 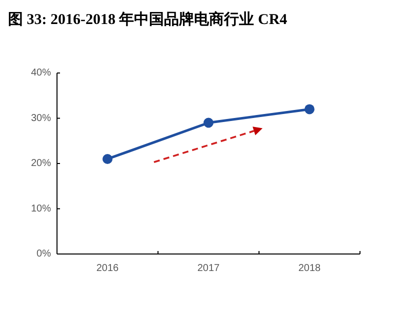 What do you see at coordinates (108, 268) in the screenshot?
I see `x-tick-label: 2016` at bounding box center [108, 268].